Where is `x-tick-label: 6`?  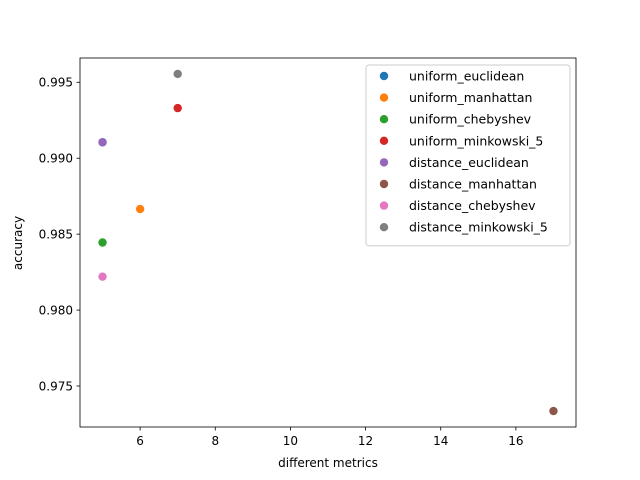 x-tick-label: 6 is located at coordinates (140, 441).